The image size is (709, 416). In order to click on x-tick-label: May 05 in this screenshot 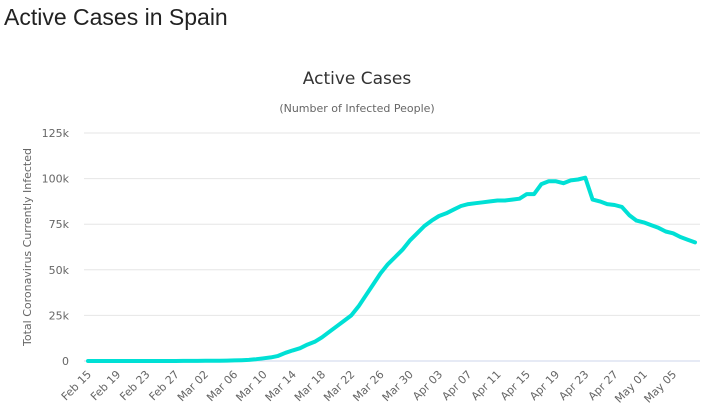, I will do `click(661, 387)`.